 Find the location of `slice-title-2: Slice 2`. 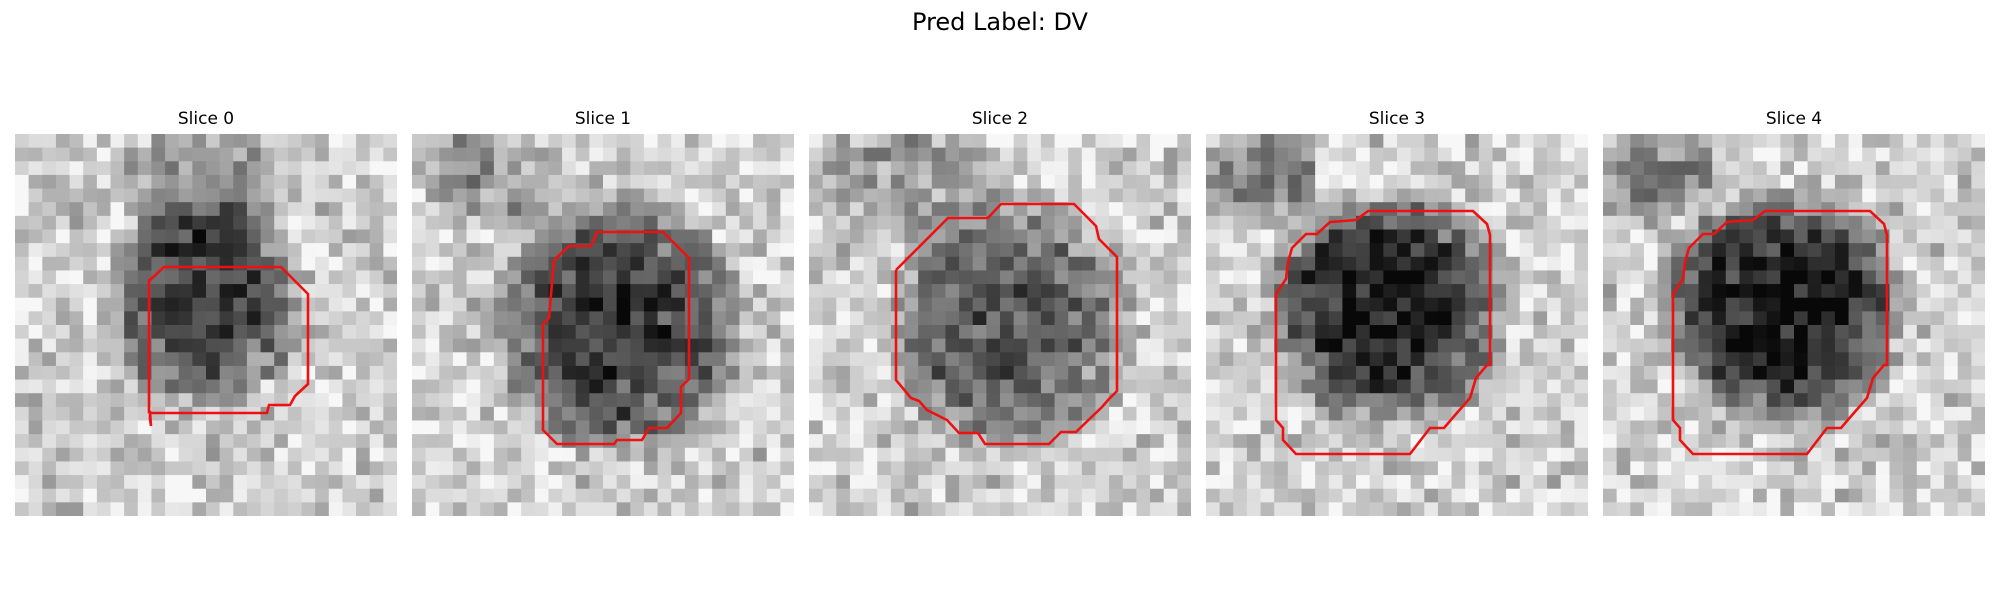

slice-title-2: Slice 2 is located at coordinates (1000, 119).